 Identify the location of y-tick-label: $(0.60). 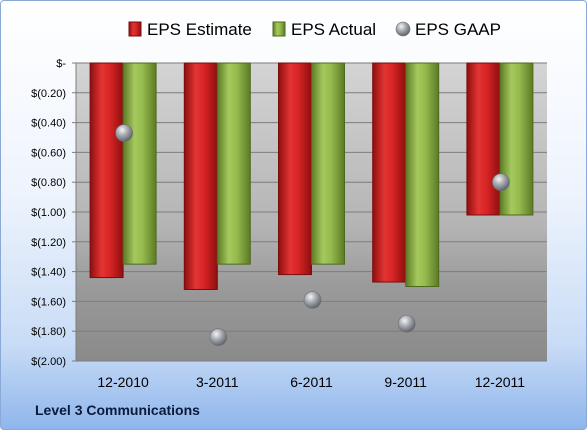
(48, 153).